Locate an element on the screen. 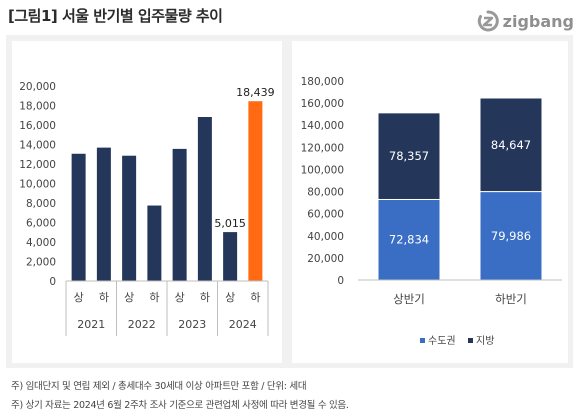  y-tick-label: 8,000 is located at coordinates (41, 204).